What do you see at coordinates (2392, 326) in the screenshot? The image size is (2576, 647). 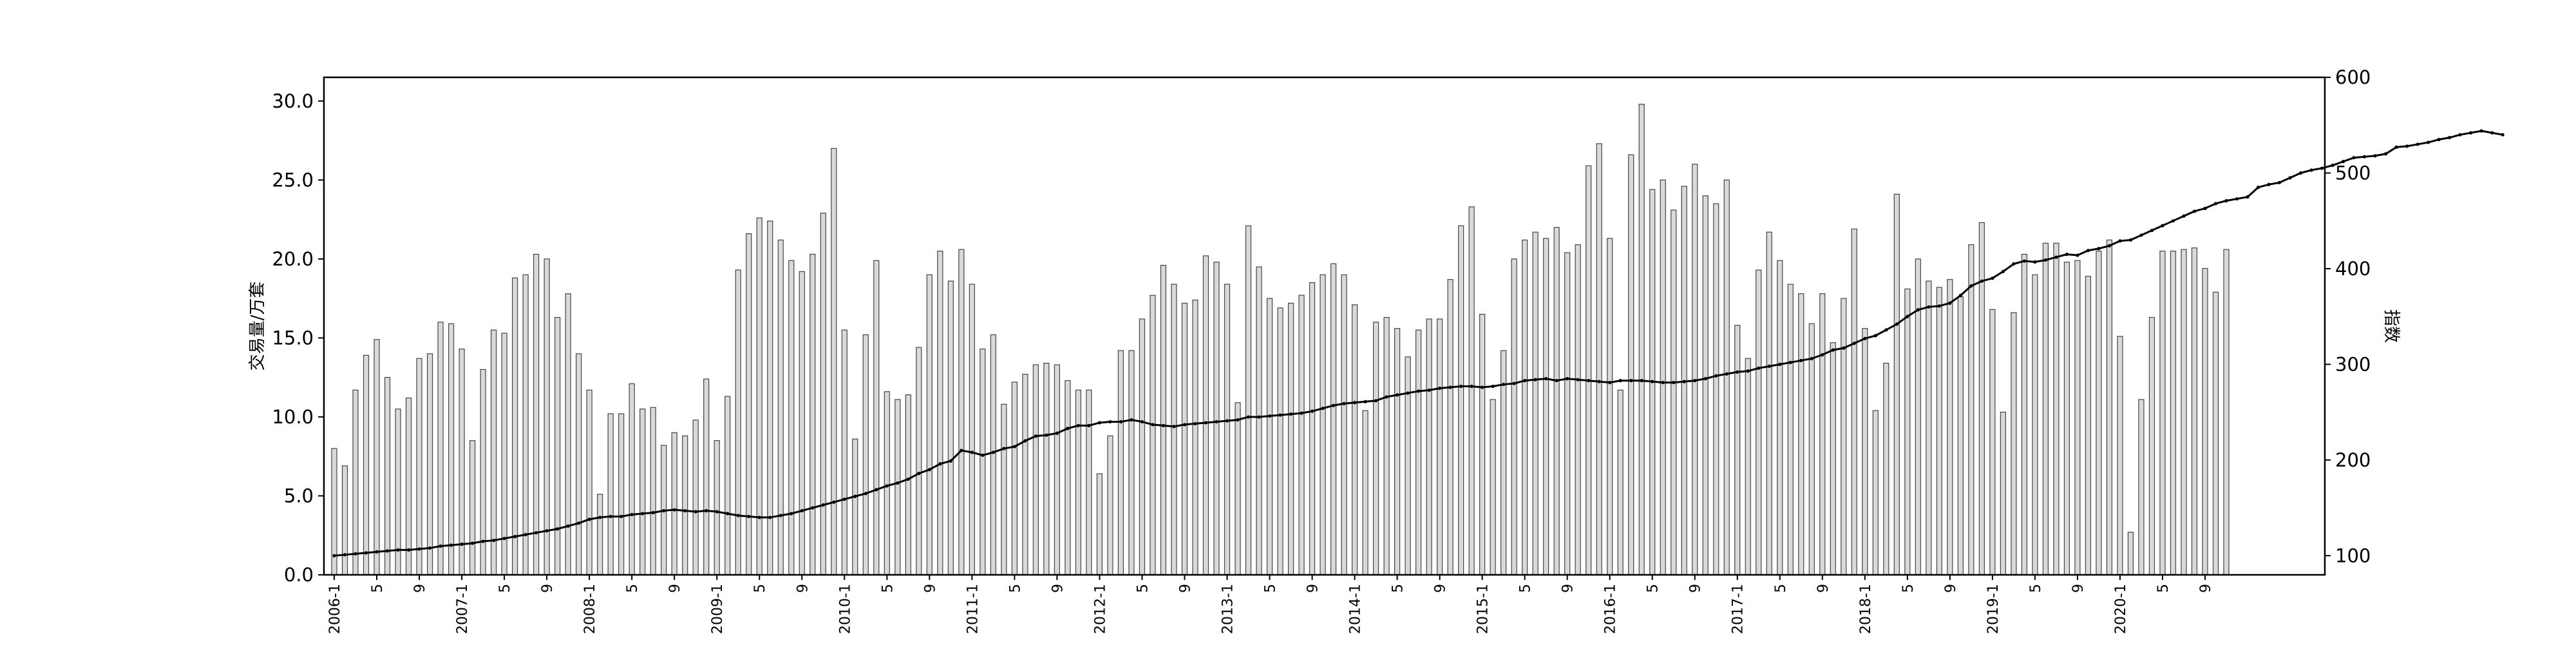 I see `right-axis-label: 指数` at bounding box center [2392, 326].